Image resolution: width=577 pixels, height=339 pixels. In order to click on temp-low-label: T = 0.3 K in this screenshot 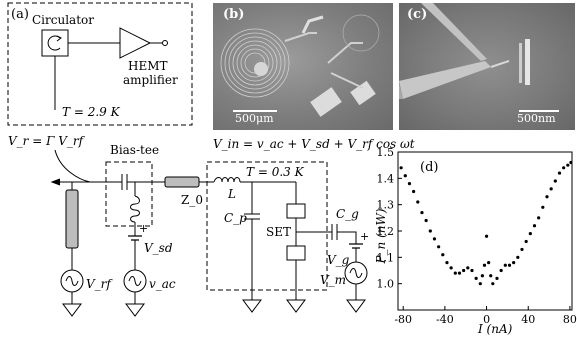, I will do `click(275, 172)`.